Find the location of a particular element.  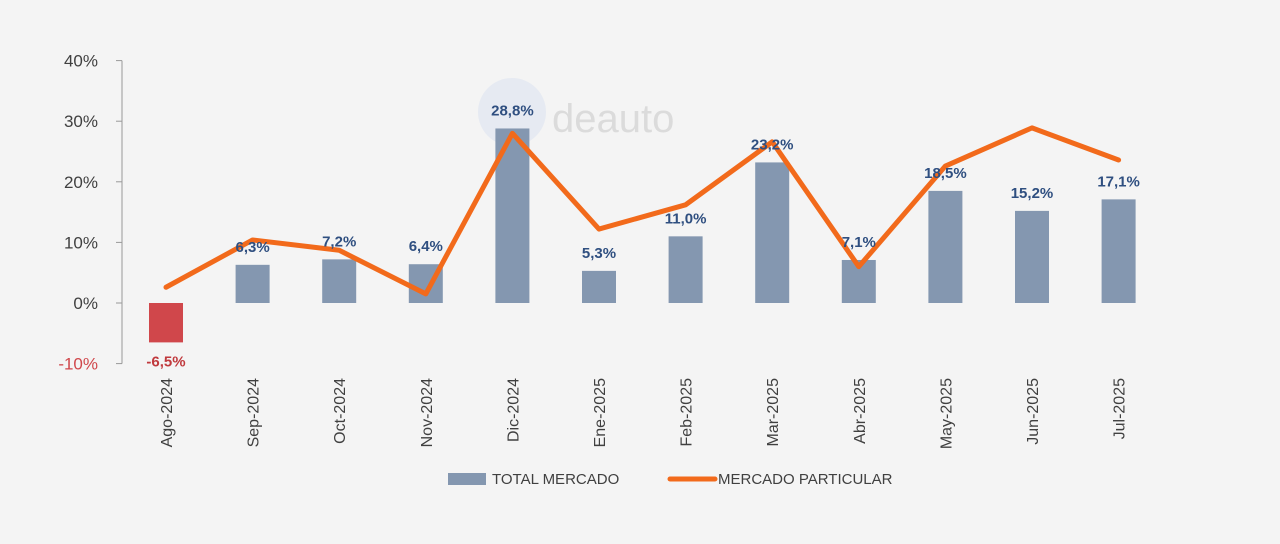

data-label: 7,2% is located at coordinates (339, 241).